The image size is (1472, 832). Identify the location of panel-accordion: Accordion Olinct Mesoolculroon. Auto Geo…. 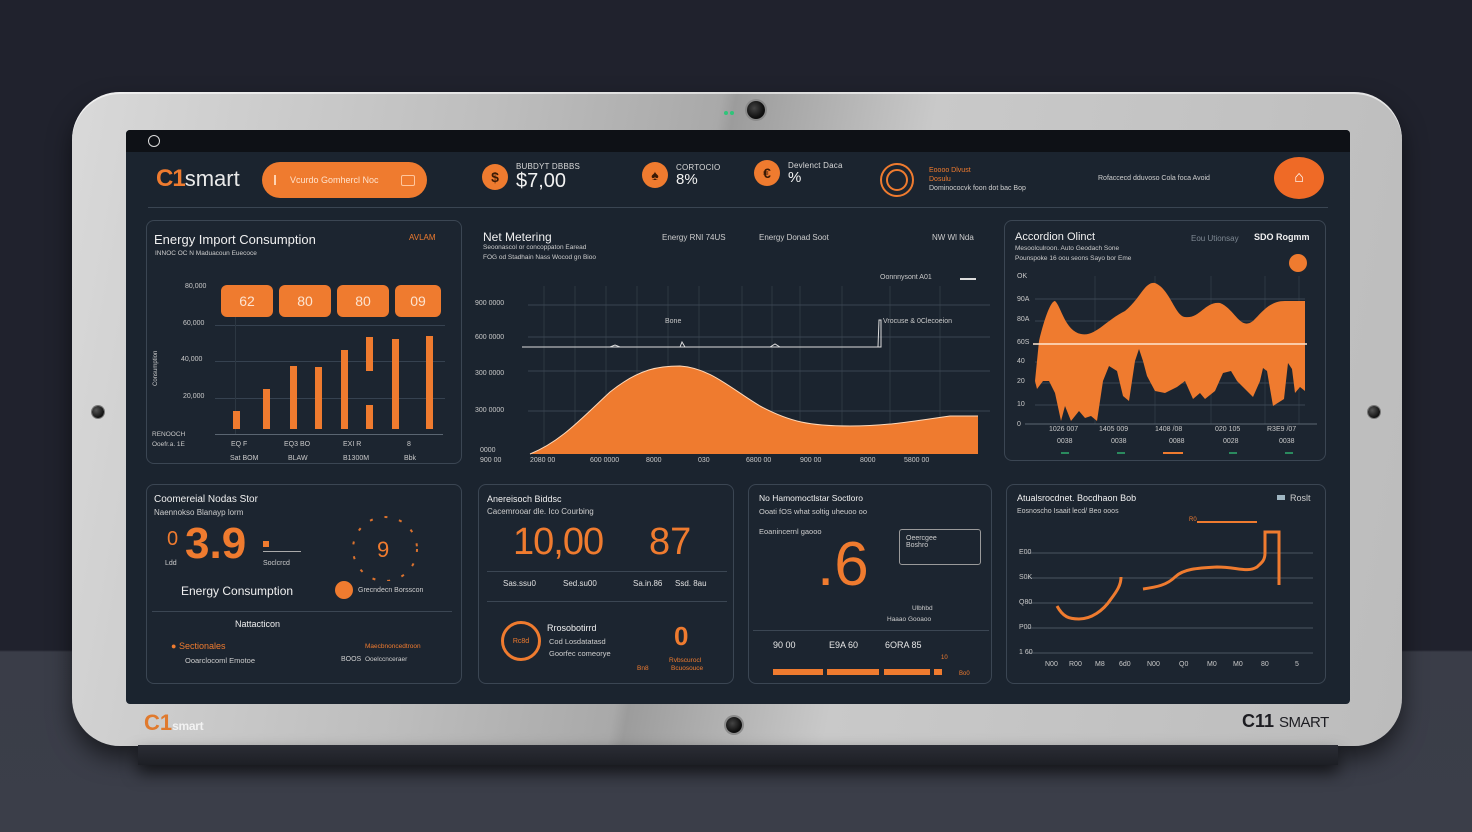
(1165, 340).